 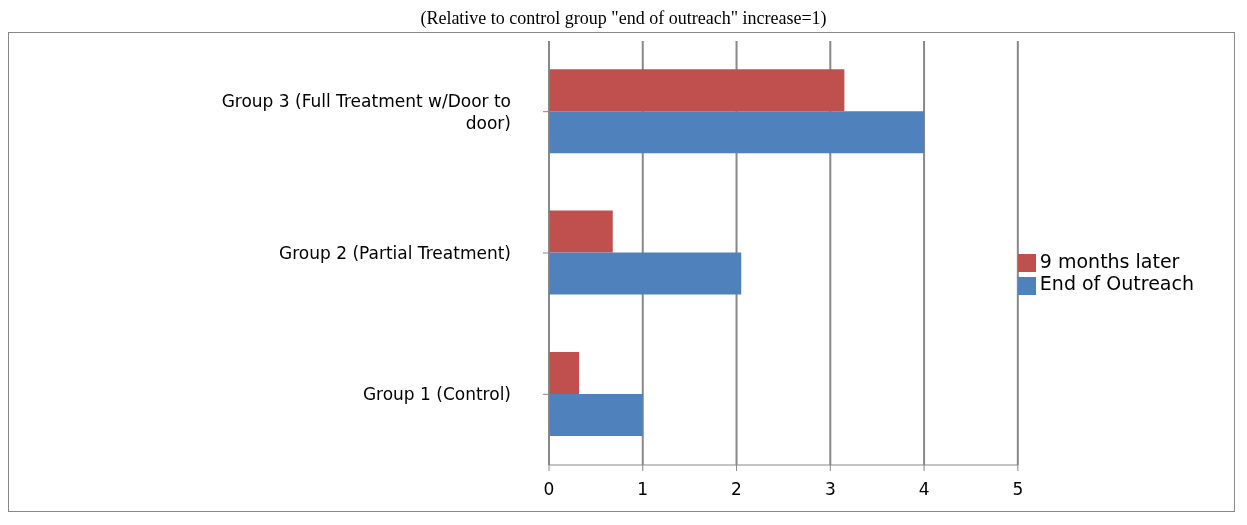 I want to click on y-tick-label: Group 1 (Control), so click(x=436, y=394).